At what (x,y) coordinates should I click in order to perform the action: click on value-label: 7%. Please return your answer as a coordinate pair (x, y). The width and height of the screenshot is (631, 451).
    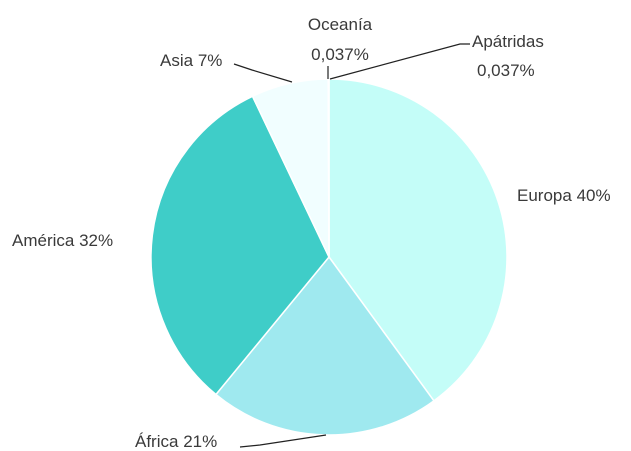
    Looking at the image, I should click on (210, 60).